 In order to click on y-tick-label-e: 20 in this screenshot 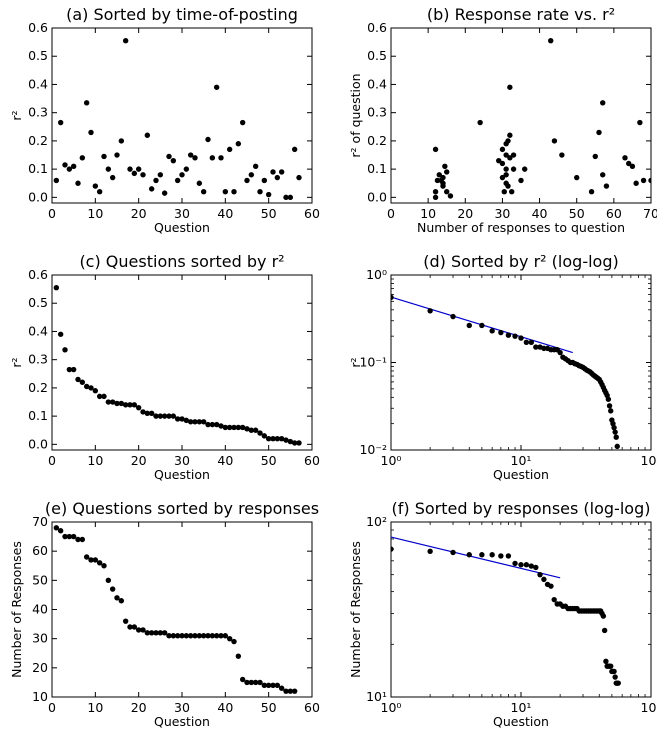, I will do `click(40, 667)`.